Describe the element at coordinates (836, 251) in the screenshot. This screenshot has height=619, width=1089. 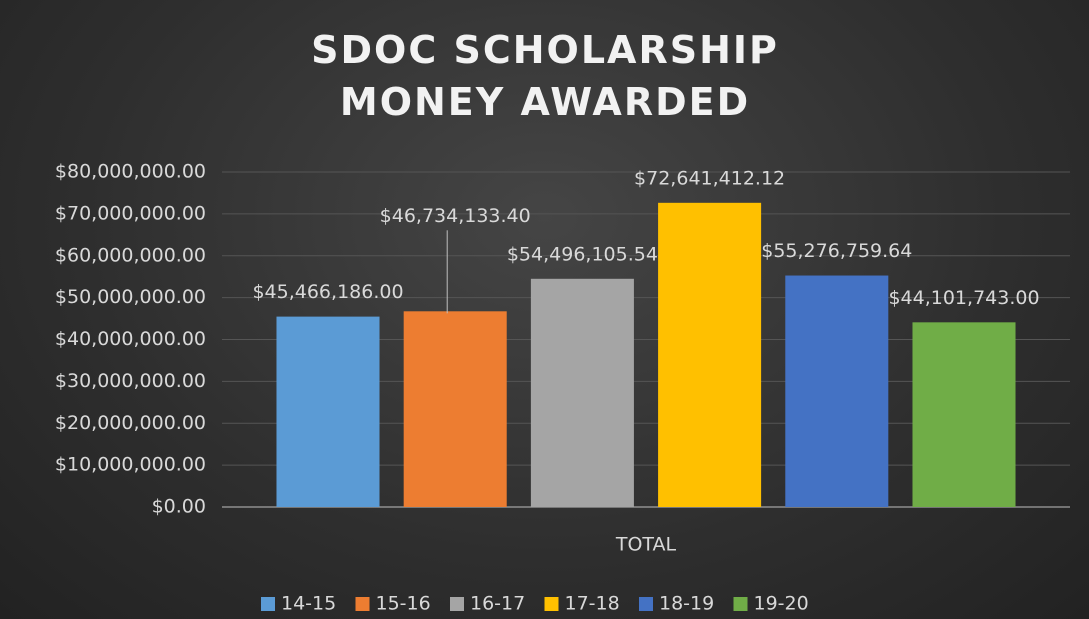
I see `data-label: $55,276,759.64` at that location.